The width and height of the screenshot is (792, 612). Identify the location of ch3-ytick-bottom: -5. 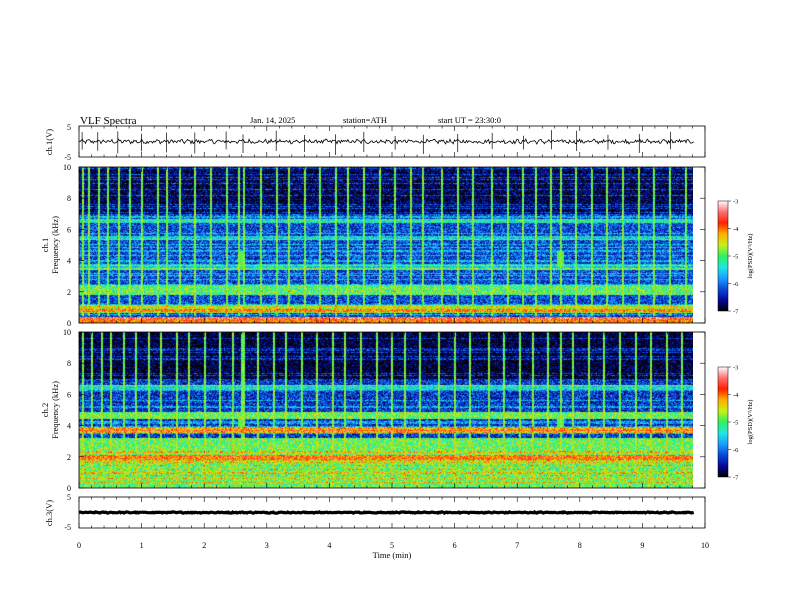
(67, 527).